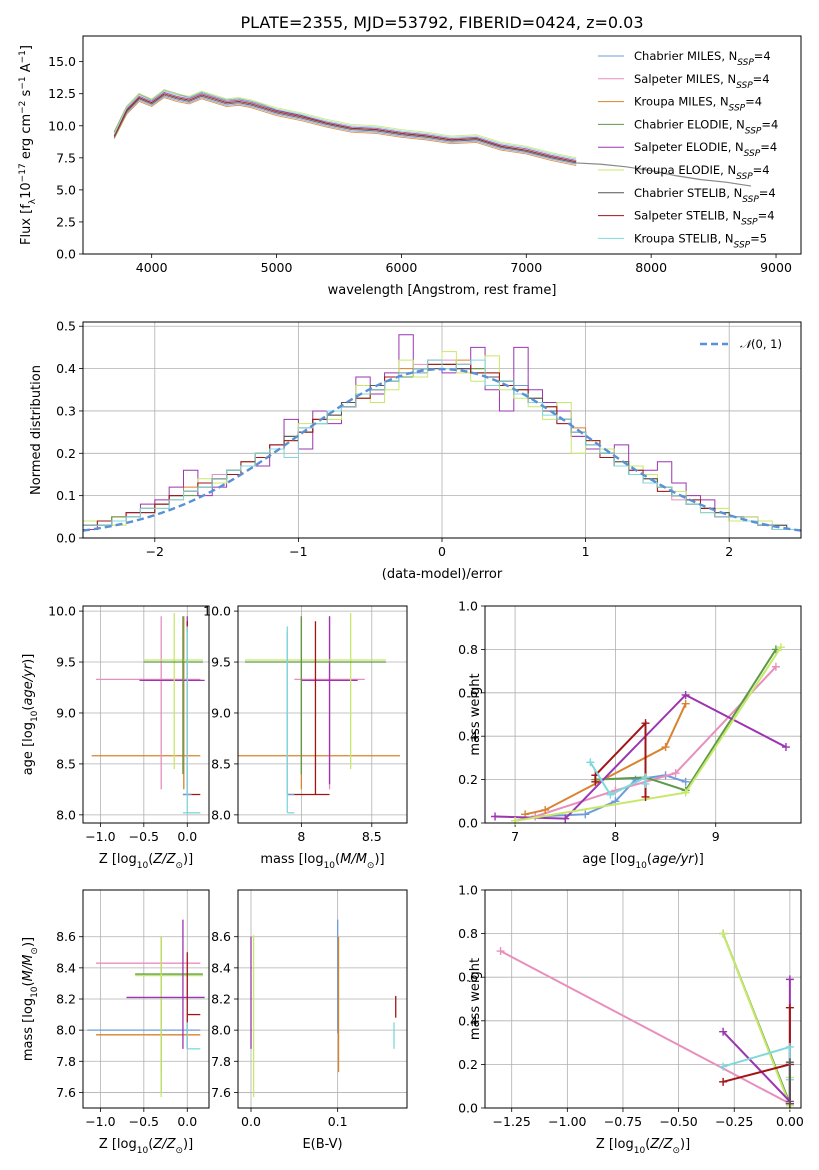  Describe the element at coordinates (164, 859) in the screenshot. I see `label-part: Z/Z` at that location.